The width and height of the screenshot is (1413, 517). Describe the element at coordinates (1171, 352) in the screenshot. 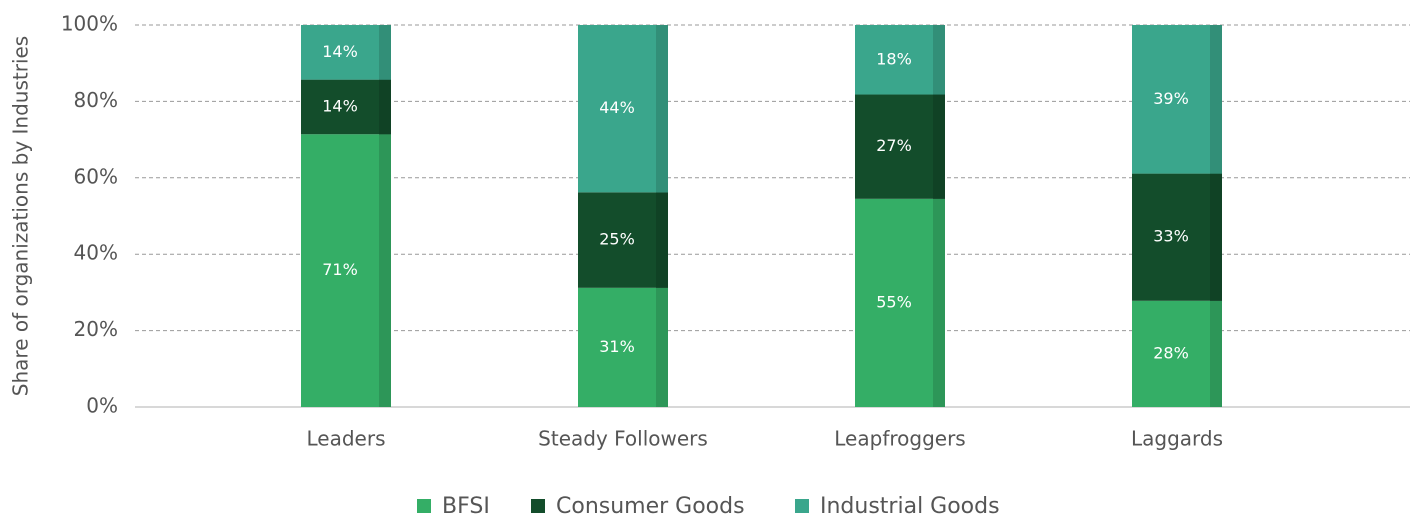

I see `data-label: 28%` at that location.